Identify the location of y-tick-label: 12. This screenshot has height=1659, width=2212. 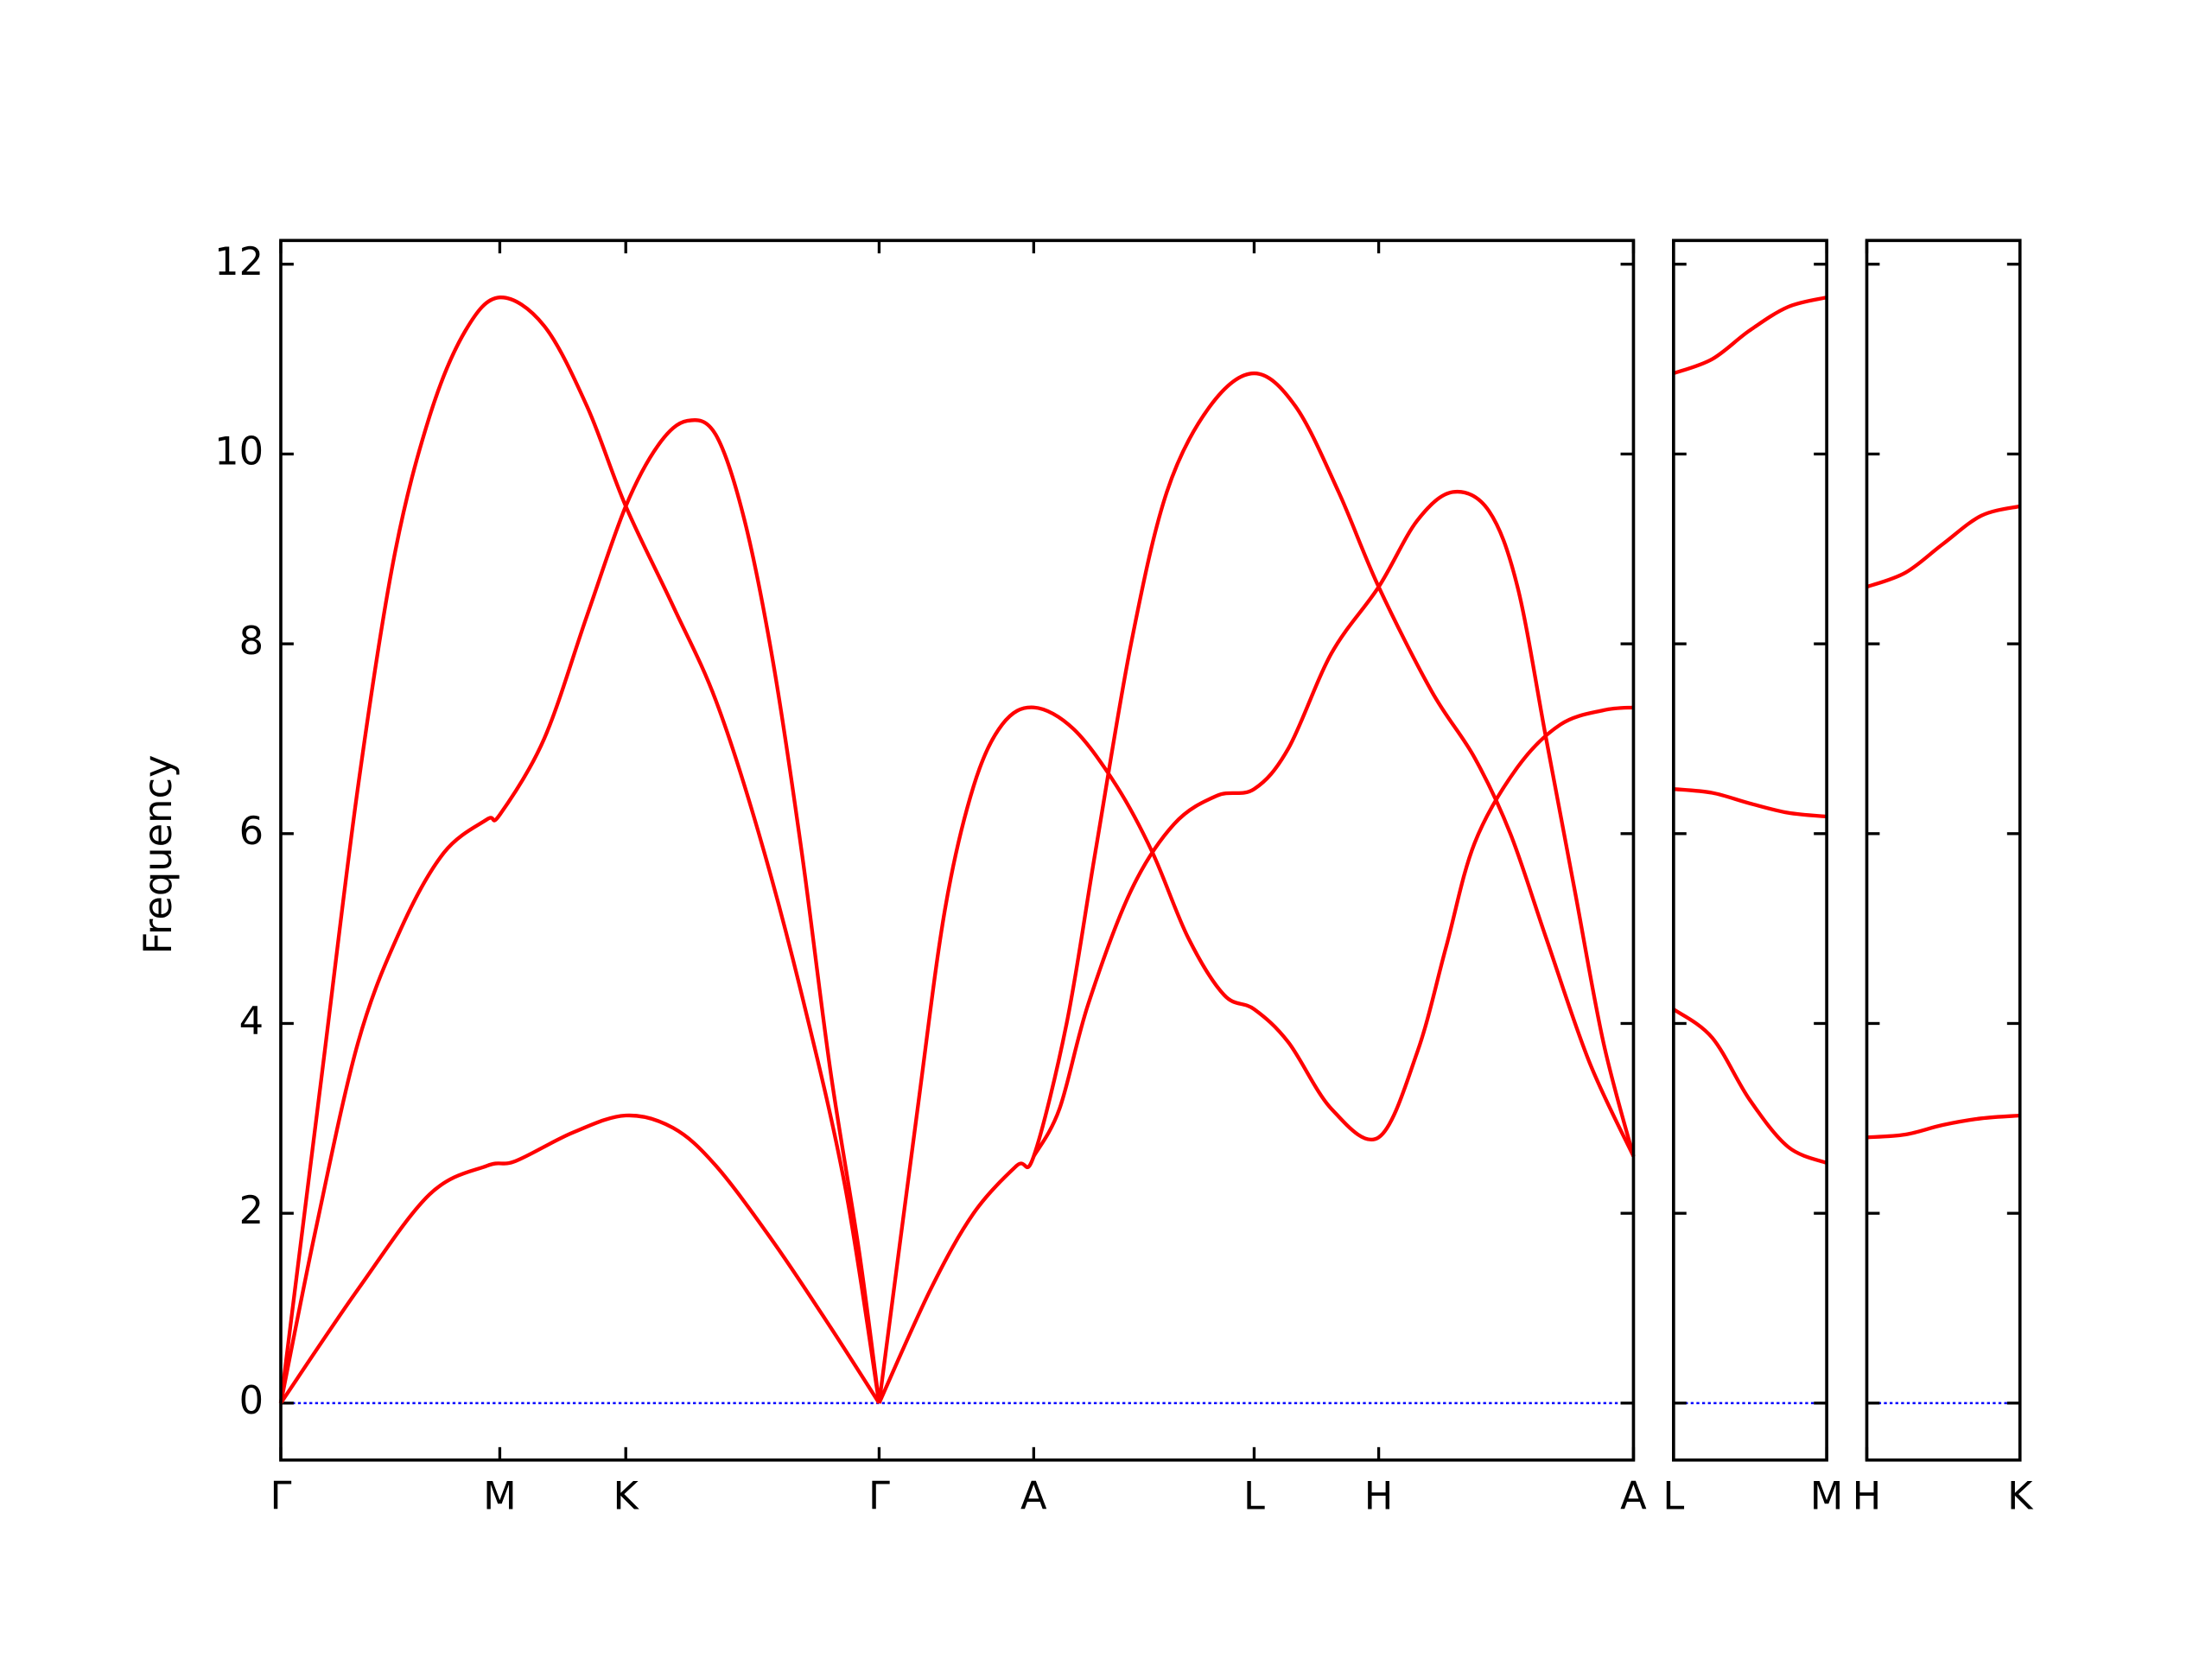
(239, 261).